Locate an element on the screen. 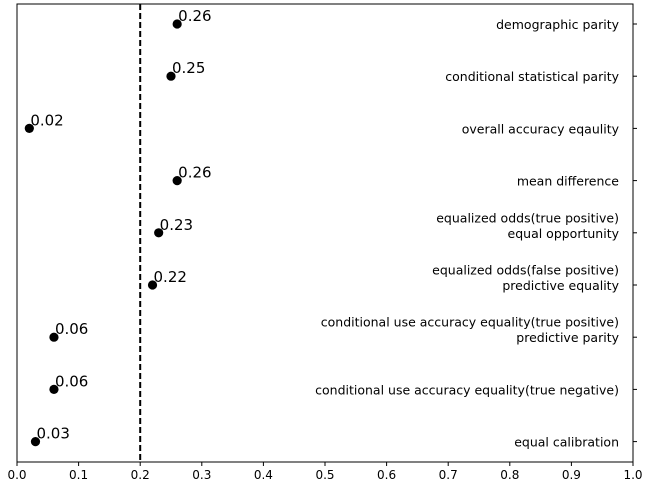 Image resolution: width=646 pixels, height=486 pixels. category-label: equalized odds(false positive) is located at coordinates (525, 270).